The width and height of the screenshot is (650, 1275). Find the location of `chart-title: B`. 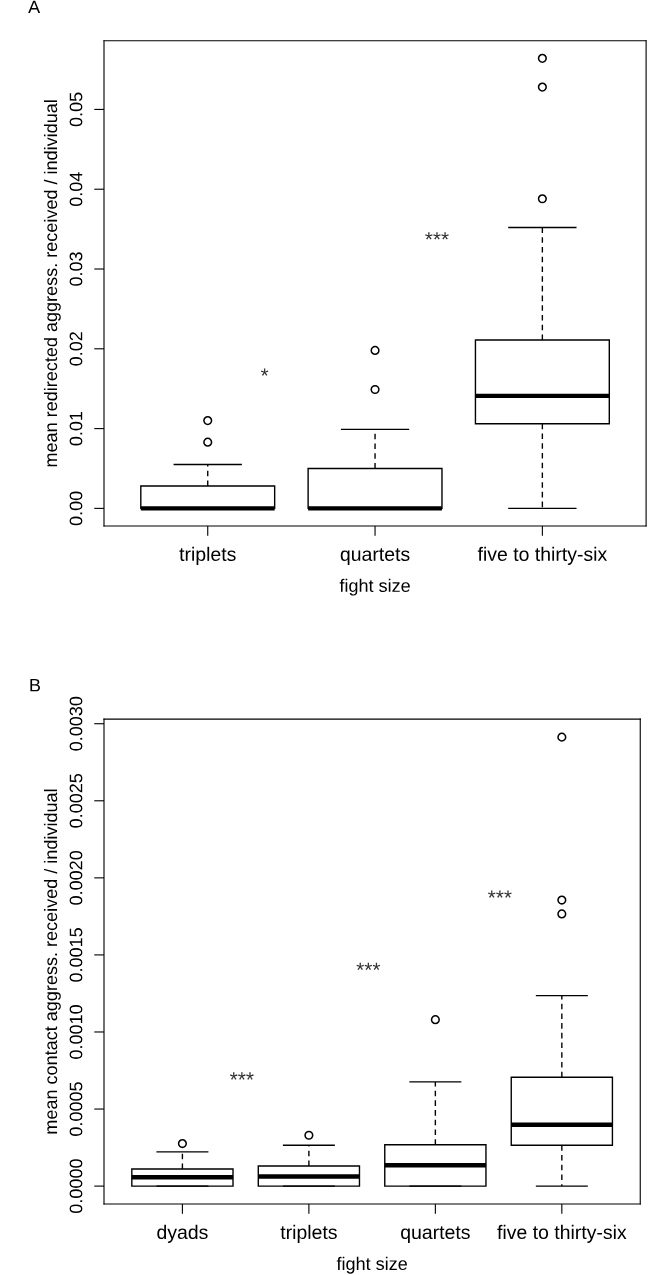

chart-title: B is located at coordinates (35, 685).